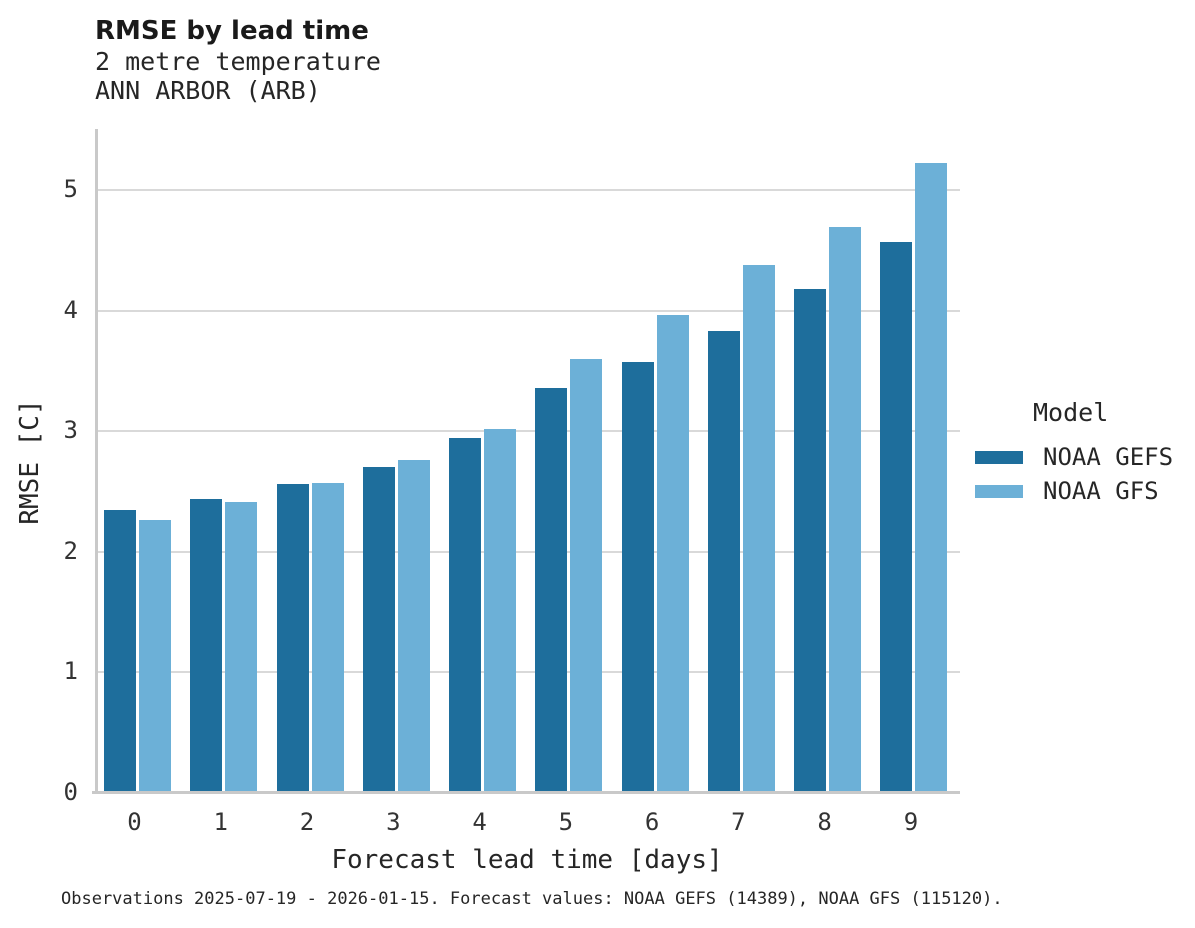 This screenshot has width=1195, height=928. I want to click on gridline-y3, so click(529, 431).